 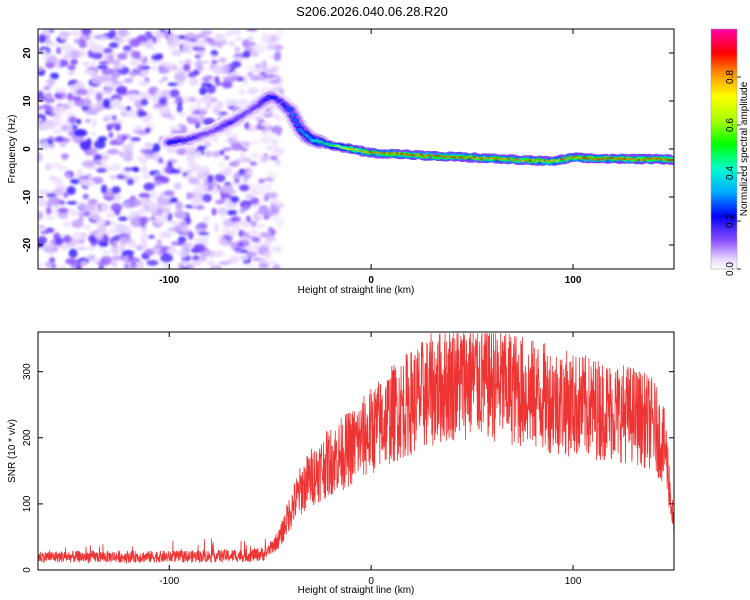 What do you see at coordinates (417, 127) in the screenshot?
I see `spectrogram-ridge` at bounding box center [417, 127].